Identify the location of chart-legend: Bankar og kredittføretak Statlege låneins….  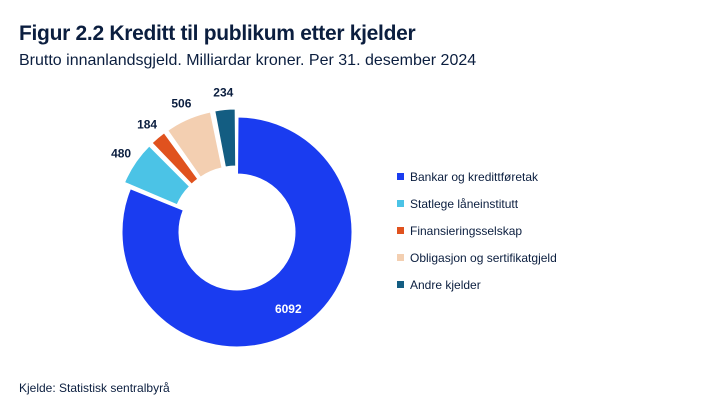
(477, 230).